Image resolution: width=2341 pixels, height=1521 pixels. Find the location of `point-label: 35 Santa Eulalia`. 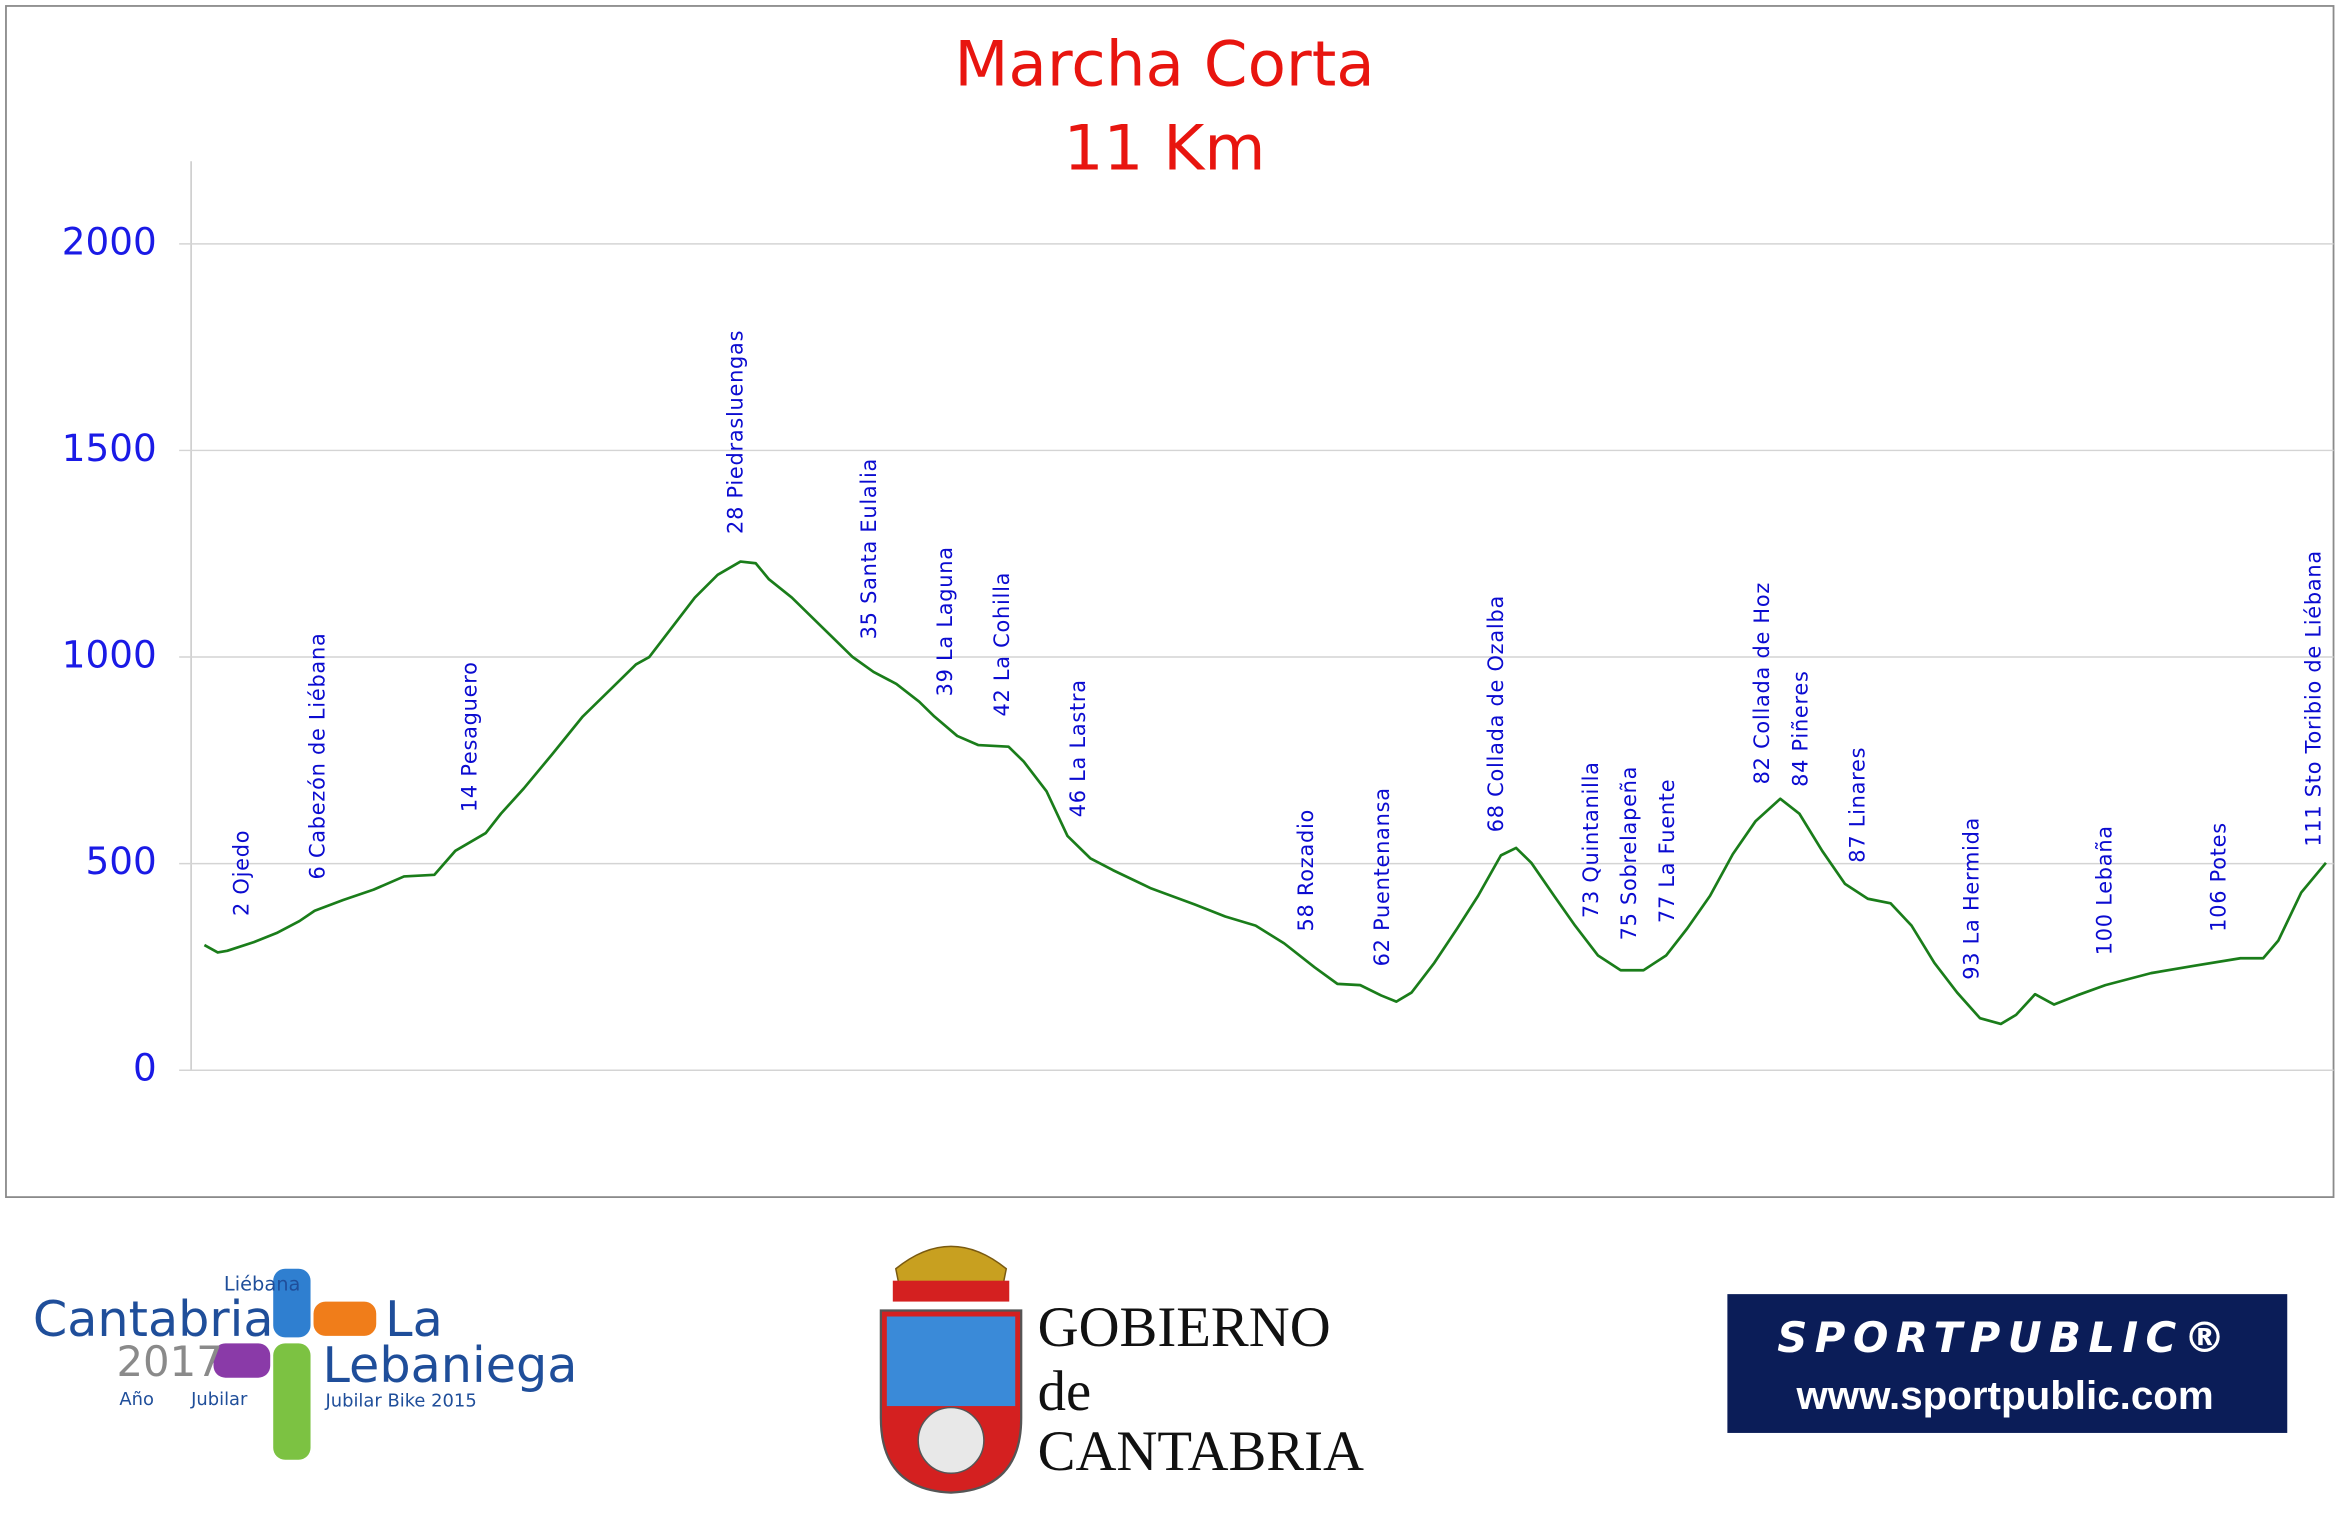

point-label: 35 Santa Eulalia is located at coordinates (869, 548).